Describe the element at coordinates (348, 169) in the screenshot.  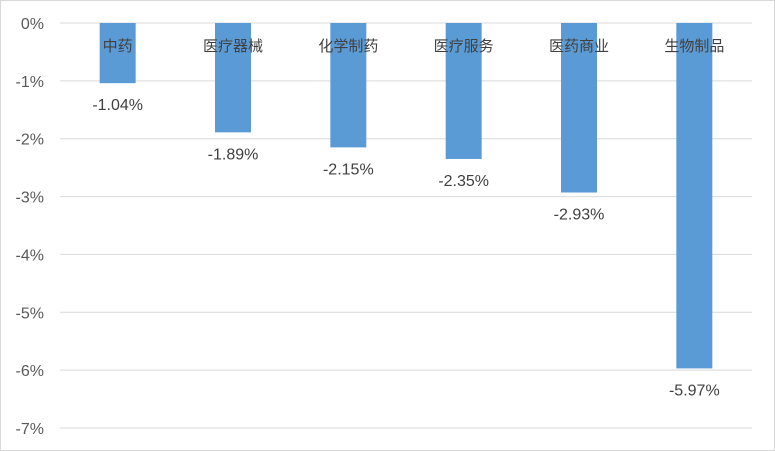
I see `data-label: -2.15%` at that location.